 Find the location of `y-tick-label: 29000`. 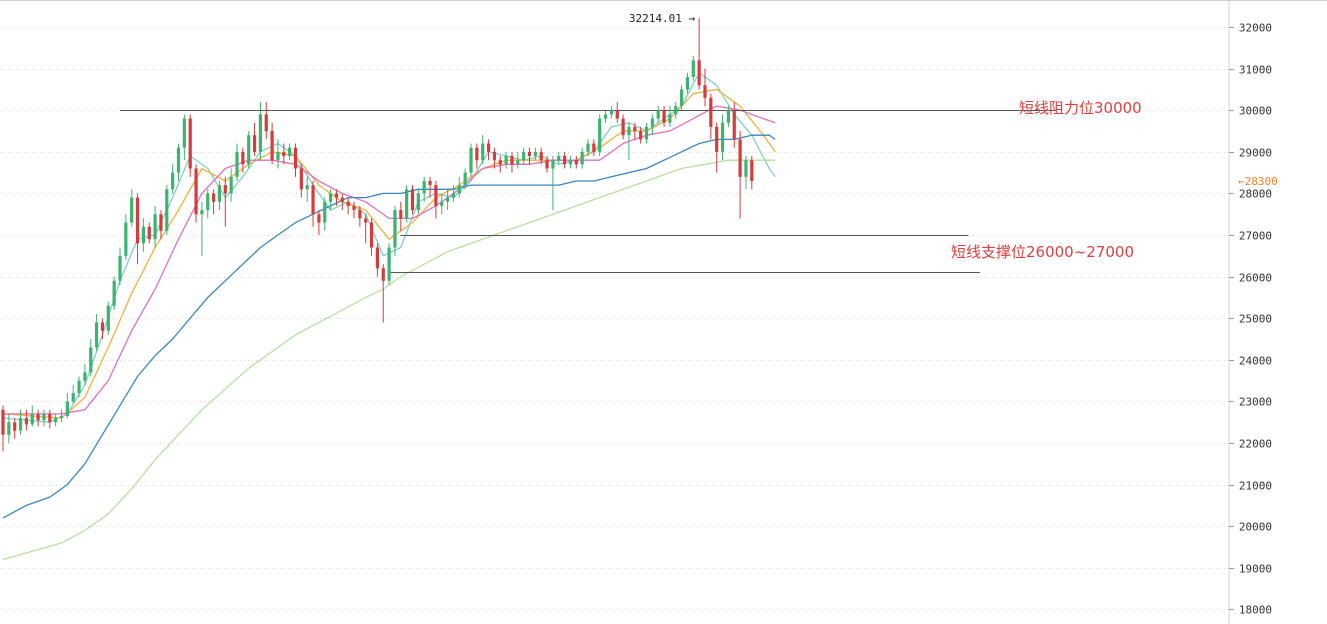

y-tick-label: 29000 is located at coordinates (1255, 153).